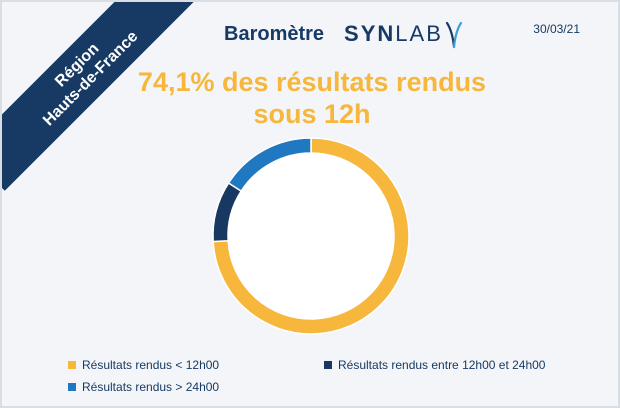 The width and height of the screenshot is (620, 408). Describe the element at coordinates (442, 365) in the screenshot. I see `legend-label-12h-24h: Résultats rendus entre 12h00 et 24h00` at that location.